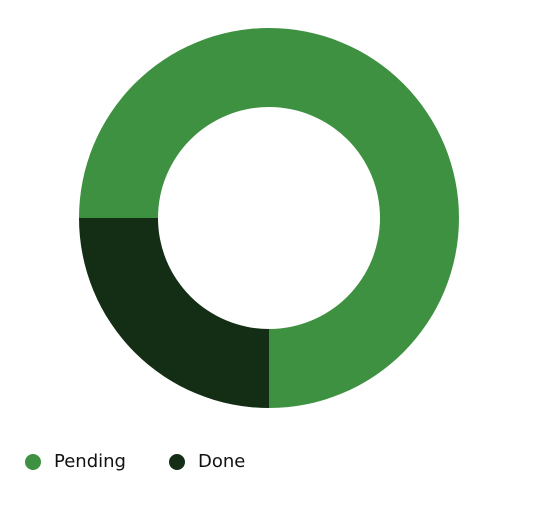  What do you see at coordinates (90, 461) in the screenshot?
I see `legend-label: Pending` at bounding box center [90, 461].